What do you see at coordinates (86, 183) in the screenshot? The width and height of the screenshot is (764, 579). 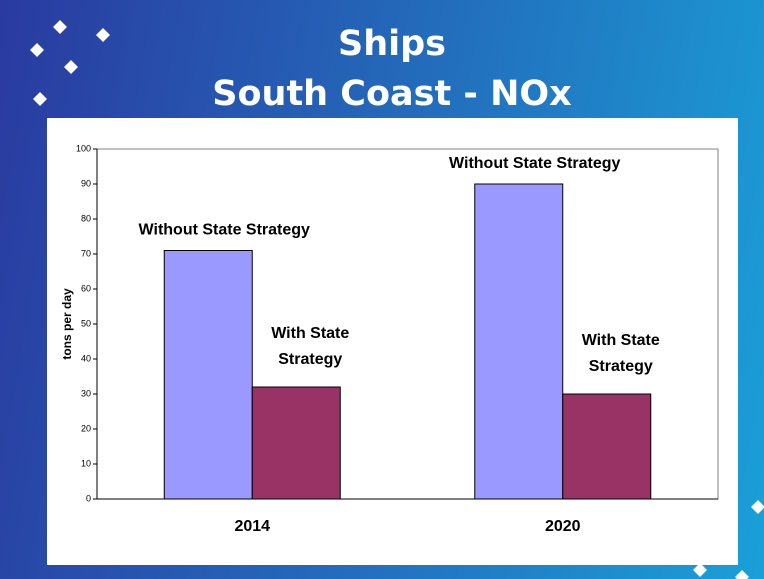 I see `y-tick-label: 90` at bounding box center [86, 183].